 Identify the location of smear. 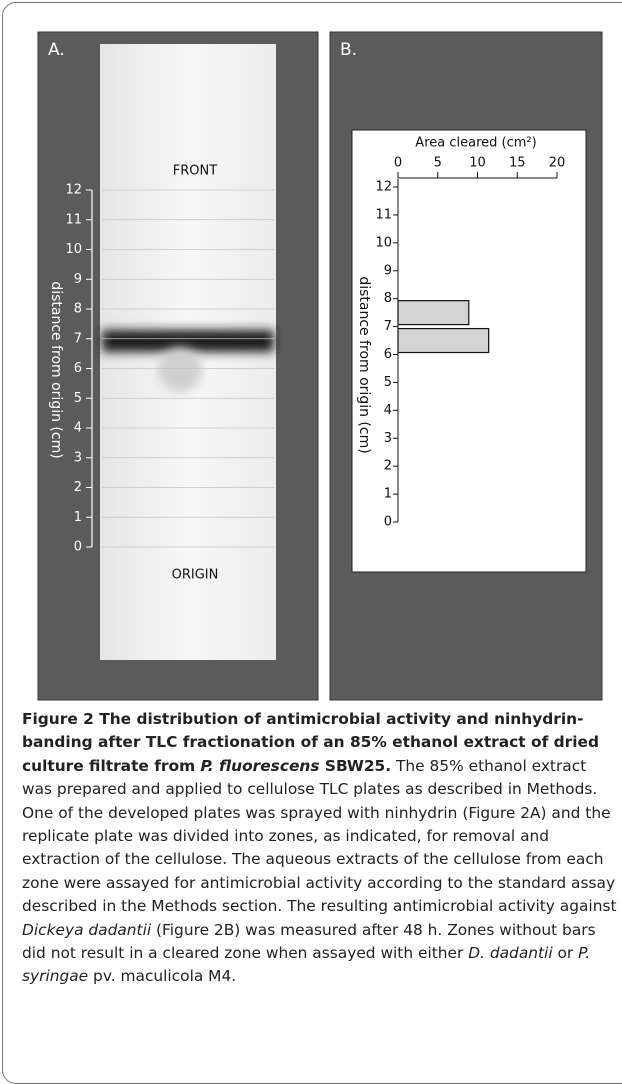
(180, 370).